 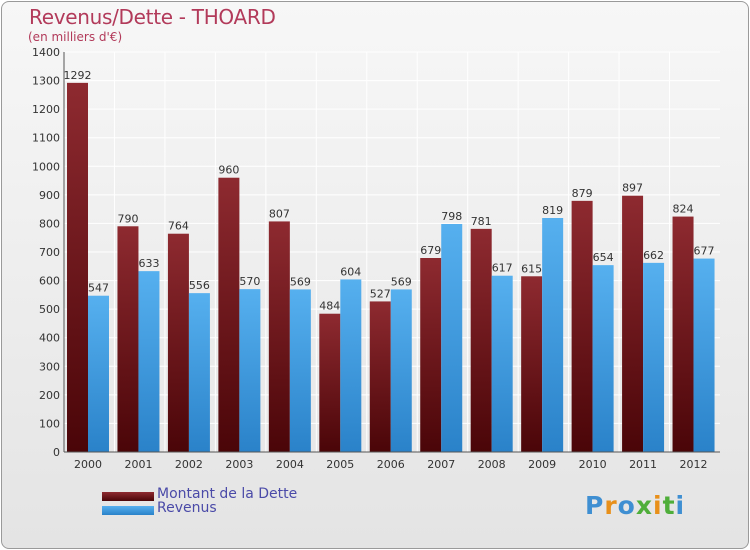 What do you see at coordinates (88, 464) in the screenshot?
I see `x-tick-label: 2000` at bounding box center [88, 464].